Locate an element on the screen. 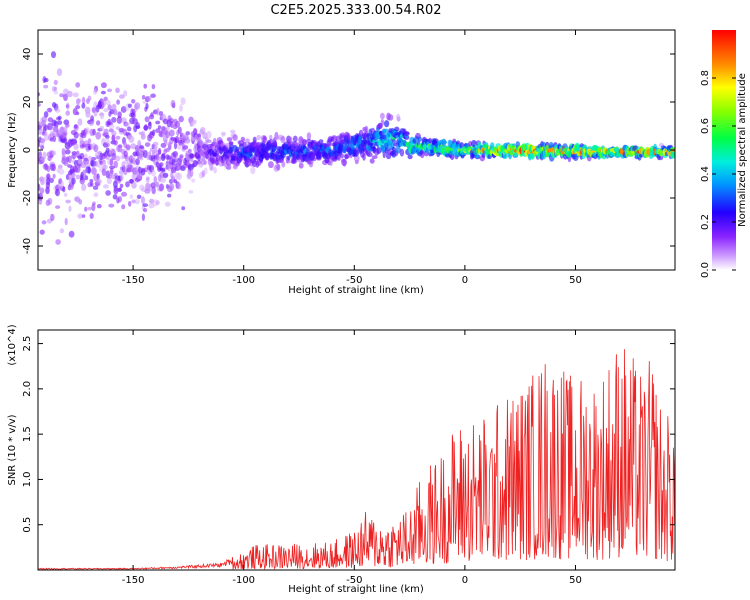  spectrogram-y-label: Frequency (Hz) is located at coordinates (12, 150).